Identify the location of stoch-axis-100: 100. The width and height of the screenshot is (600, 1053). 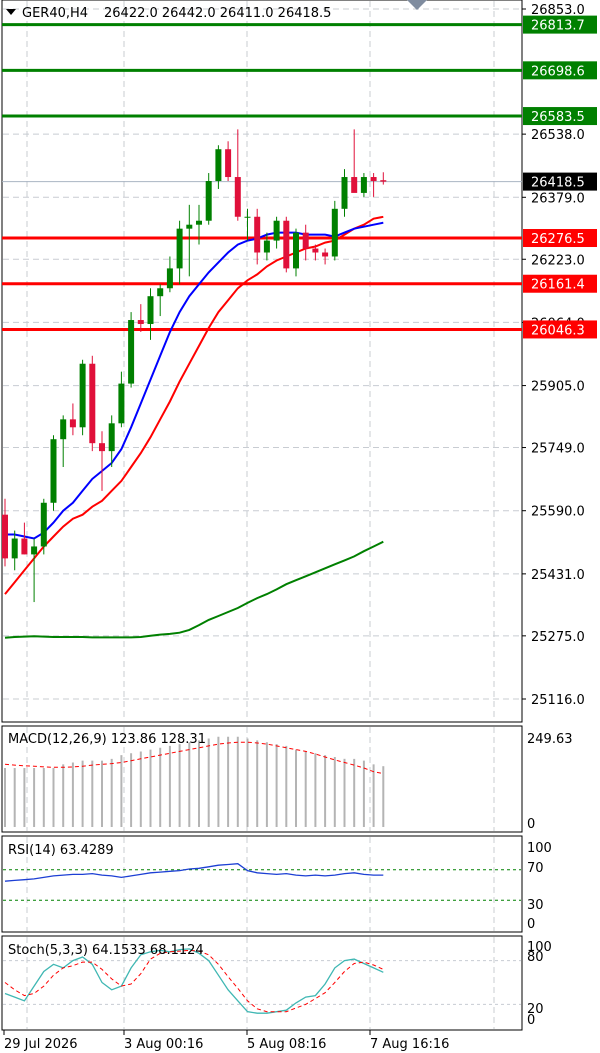
(539, 947).